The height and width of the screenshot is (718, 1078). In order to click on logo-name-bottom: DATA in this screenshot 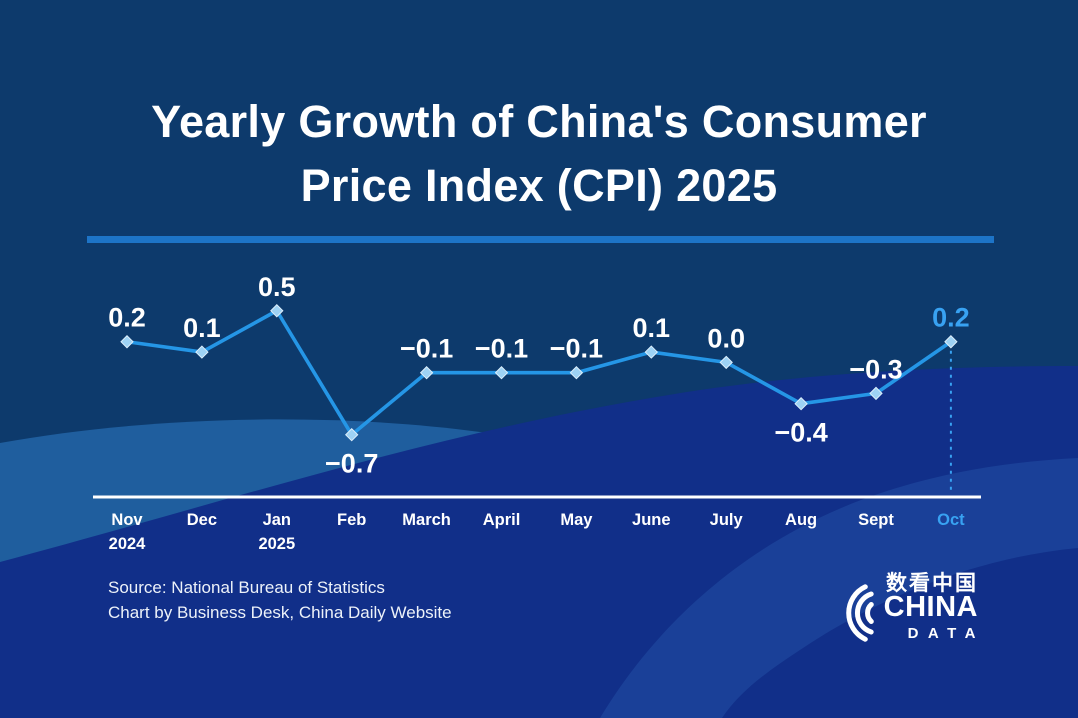, I will do `click(946, 633)`.